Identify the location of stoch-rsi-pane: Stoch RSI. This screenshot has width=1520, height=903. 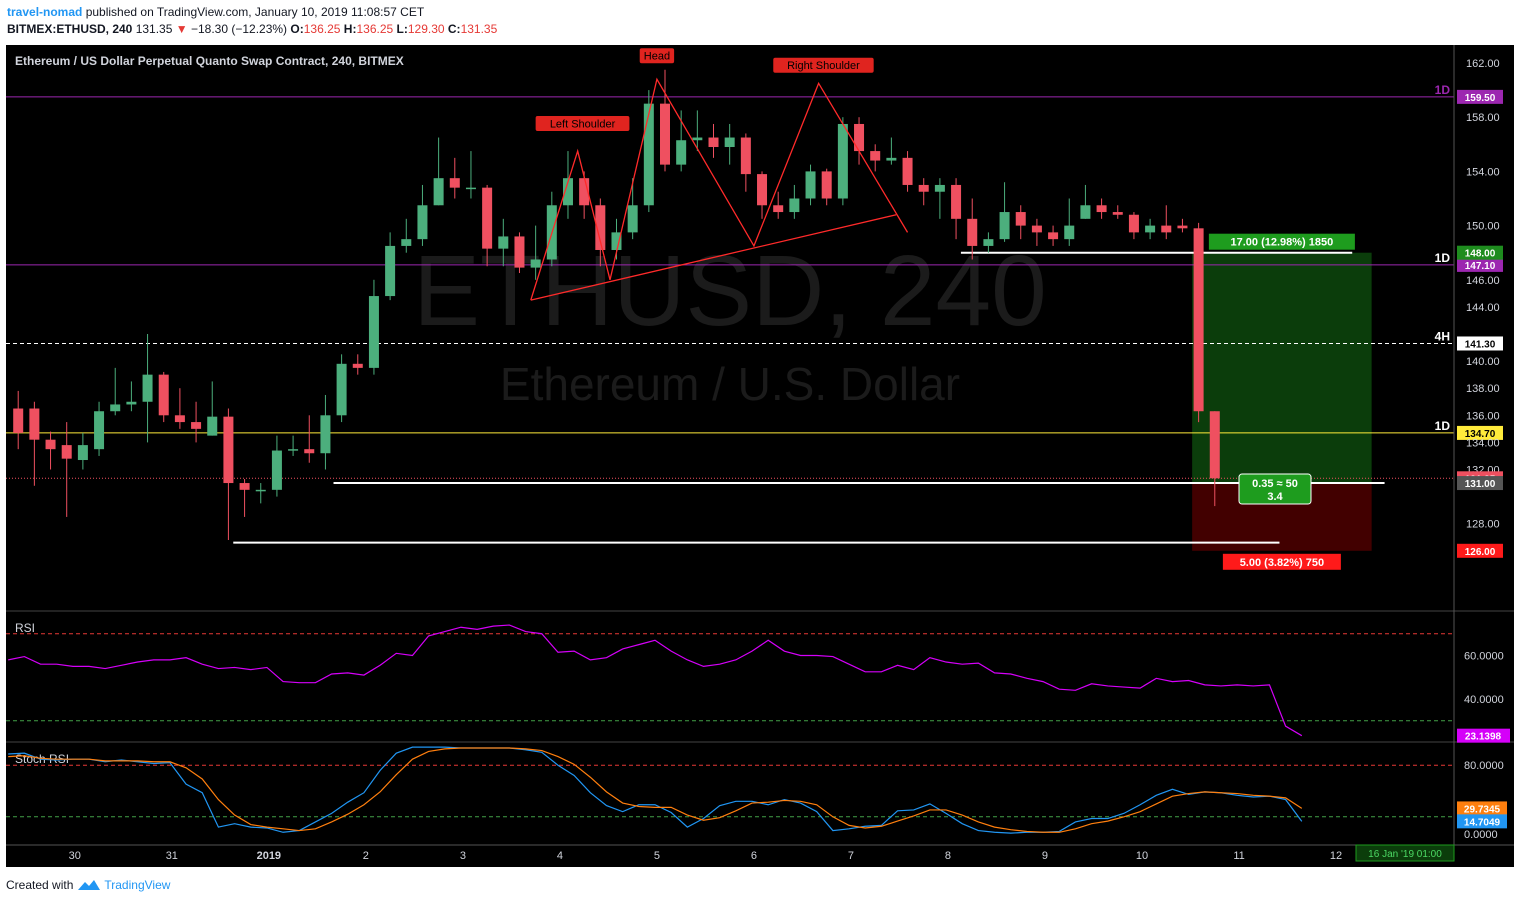
(730, 790).